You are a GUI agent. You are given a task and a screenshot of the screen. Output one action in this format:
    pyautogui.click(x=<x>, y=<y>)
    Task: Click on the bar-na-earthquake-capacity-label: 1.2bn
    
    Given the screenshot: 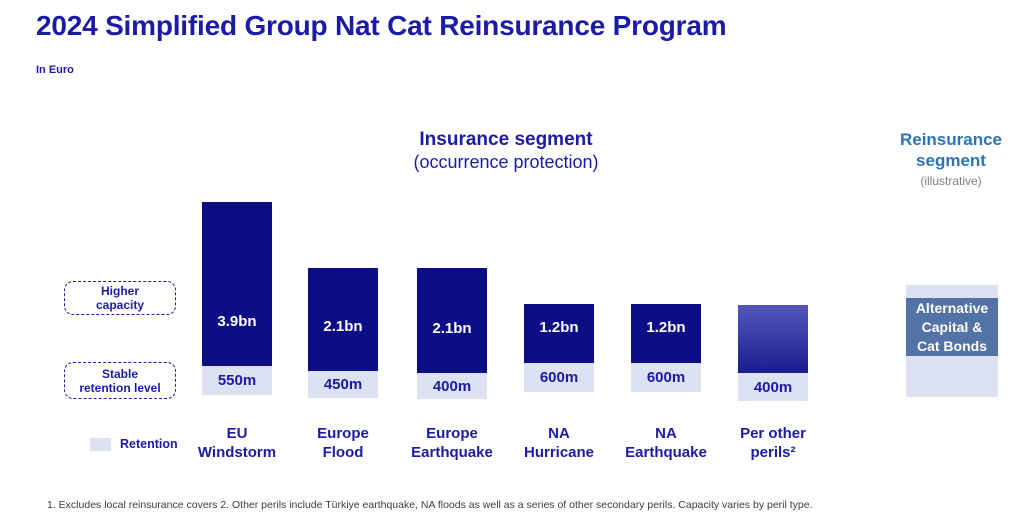 What is the action you would take?
    pyautogui.click(x=666, y=327)
    